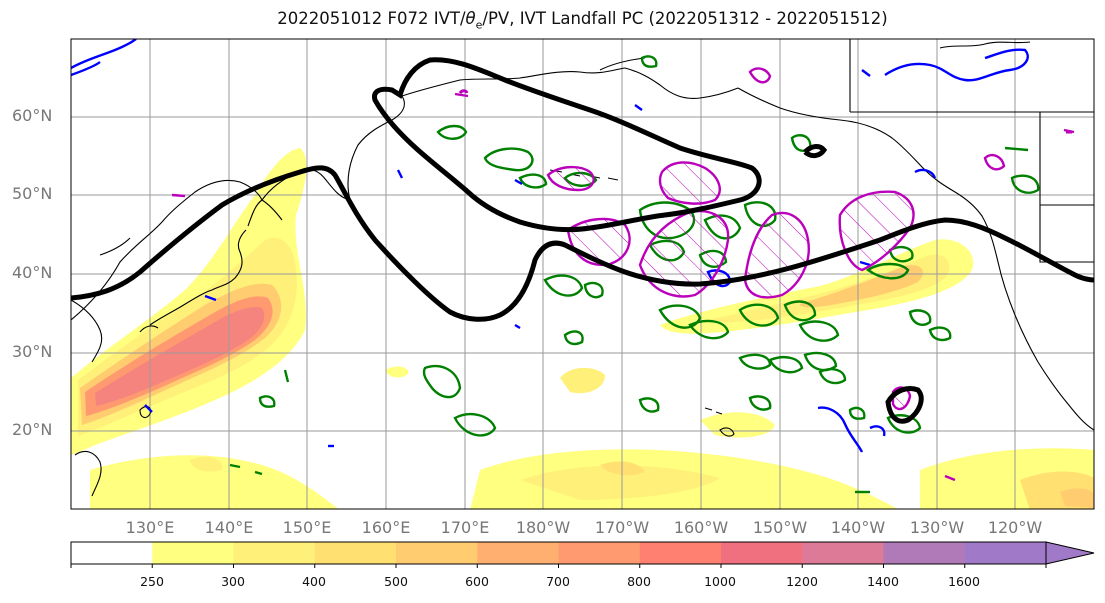  What do you see at coordinates (937, 527) in the screenshot?
I see `lon-label-130w: 130°W` at bounding box center [937, 527].